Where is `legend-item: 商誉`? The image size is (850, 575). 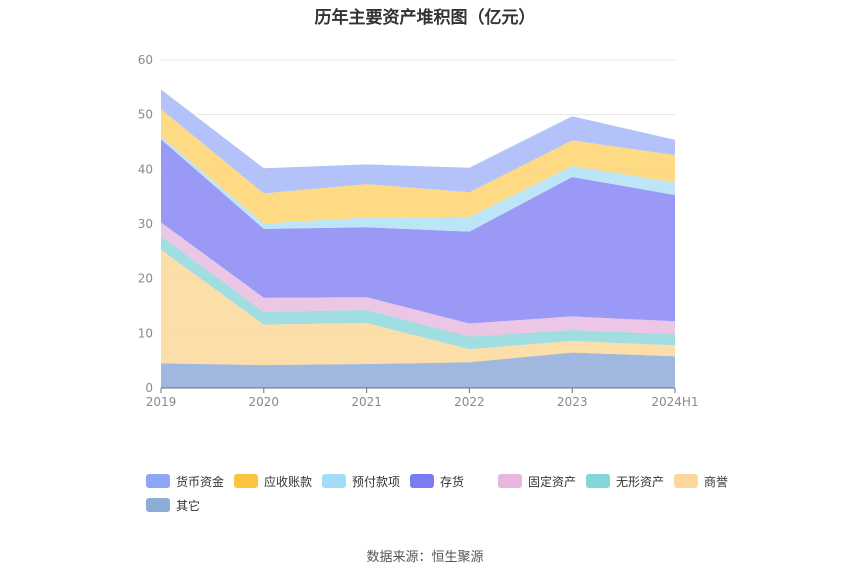
legend-item: 商誉 is located at coordinates (701, 481).